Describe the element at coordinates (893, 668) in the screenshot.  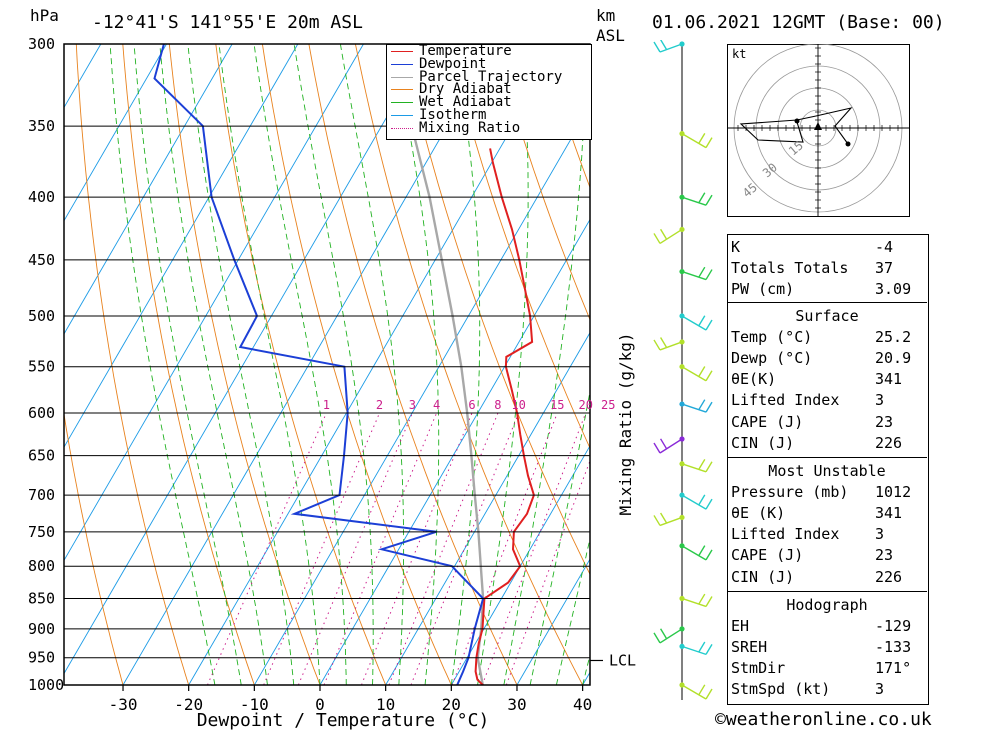
I see `index-value: 171°` at that location.